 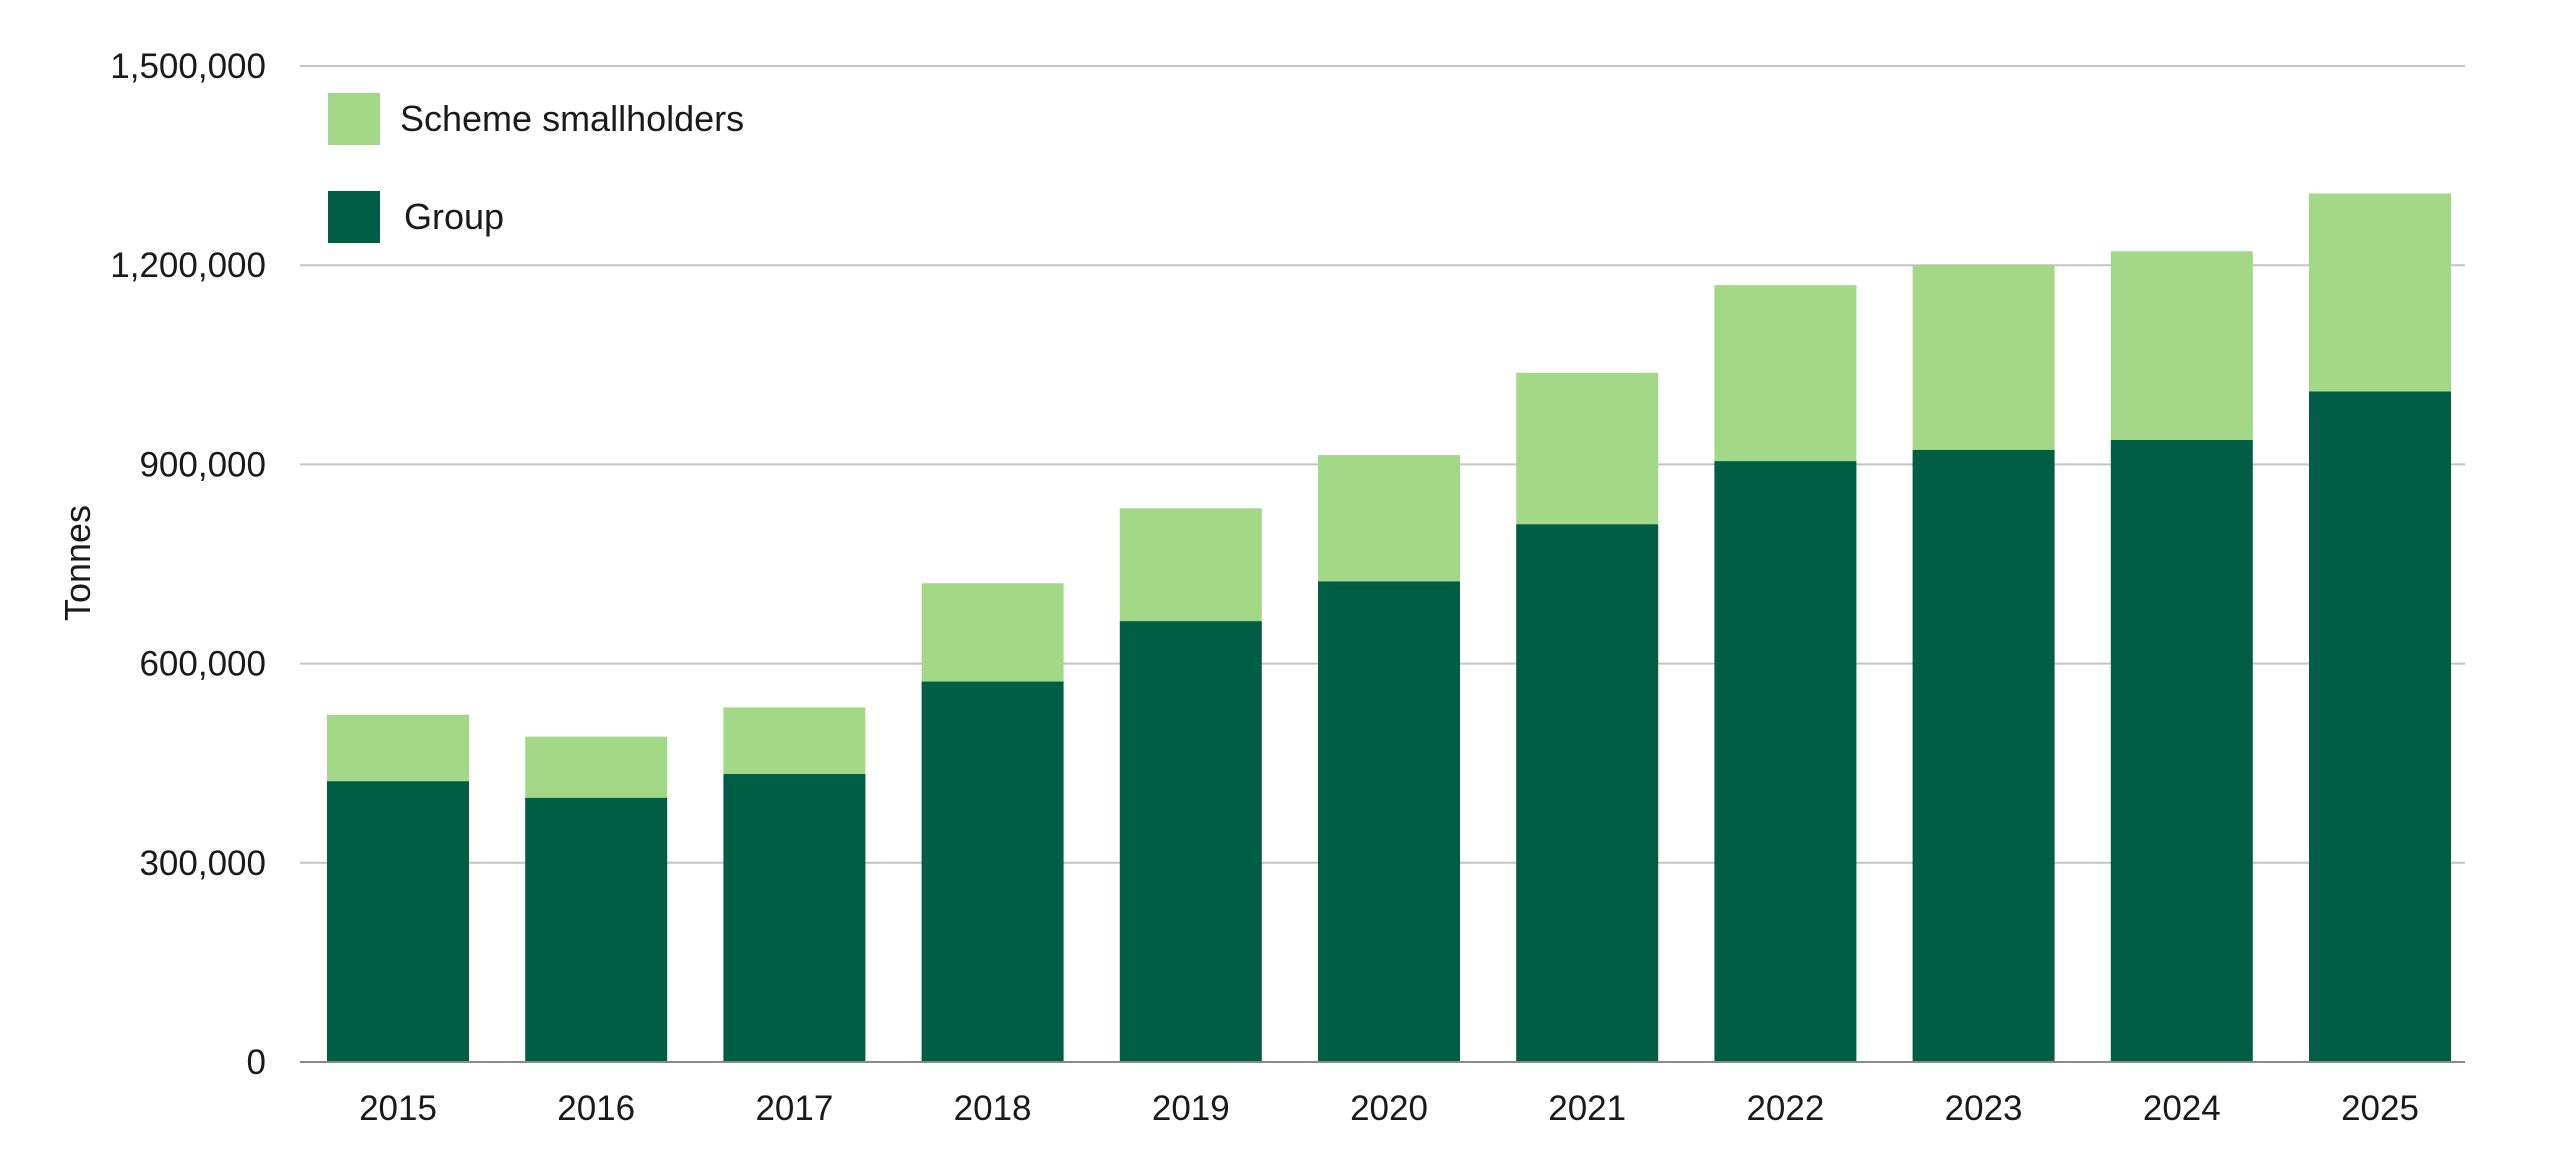 I want to click on bar-group-2023, so click(x=1983, y=755).